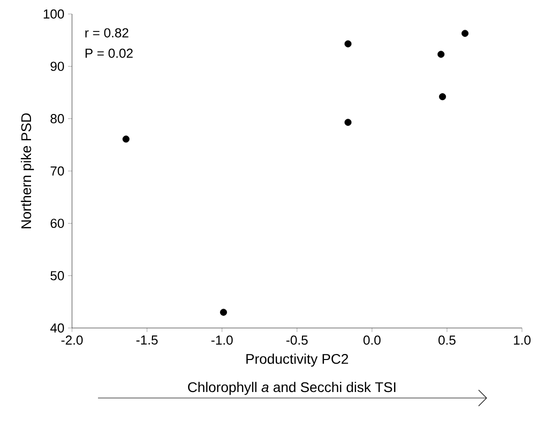  I want to click on y-tick-label: 70, so click(57, 171).